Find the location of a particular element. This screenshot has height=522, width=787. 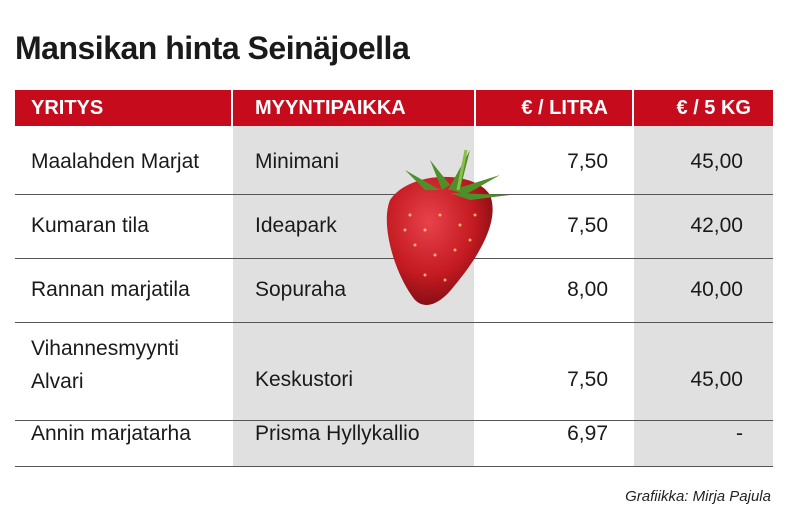

cell-price-5kg: - is located at coordinates (739, 433).